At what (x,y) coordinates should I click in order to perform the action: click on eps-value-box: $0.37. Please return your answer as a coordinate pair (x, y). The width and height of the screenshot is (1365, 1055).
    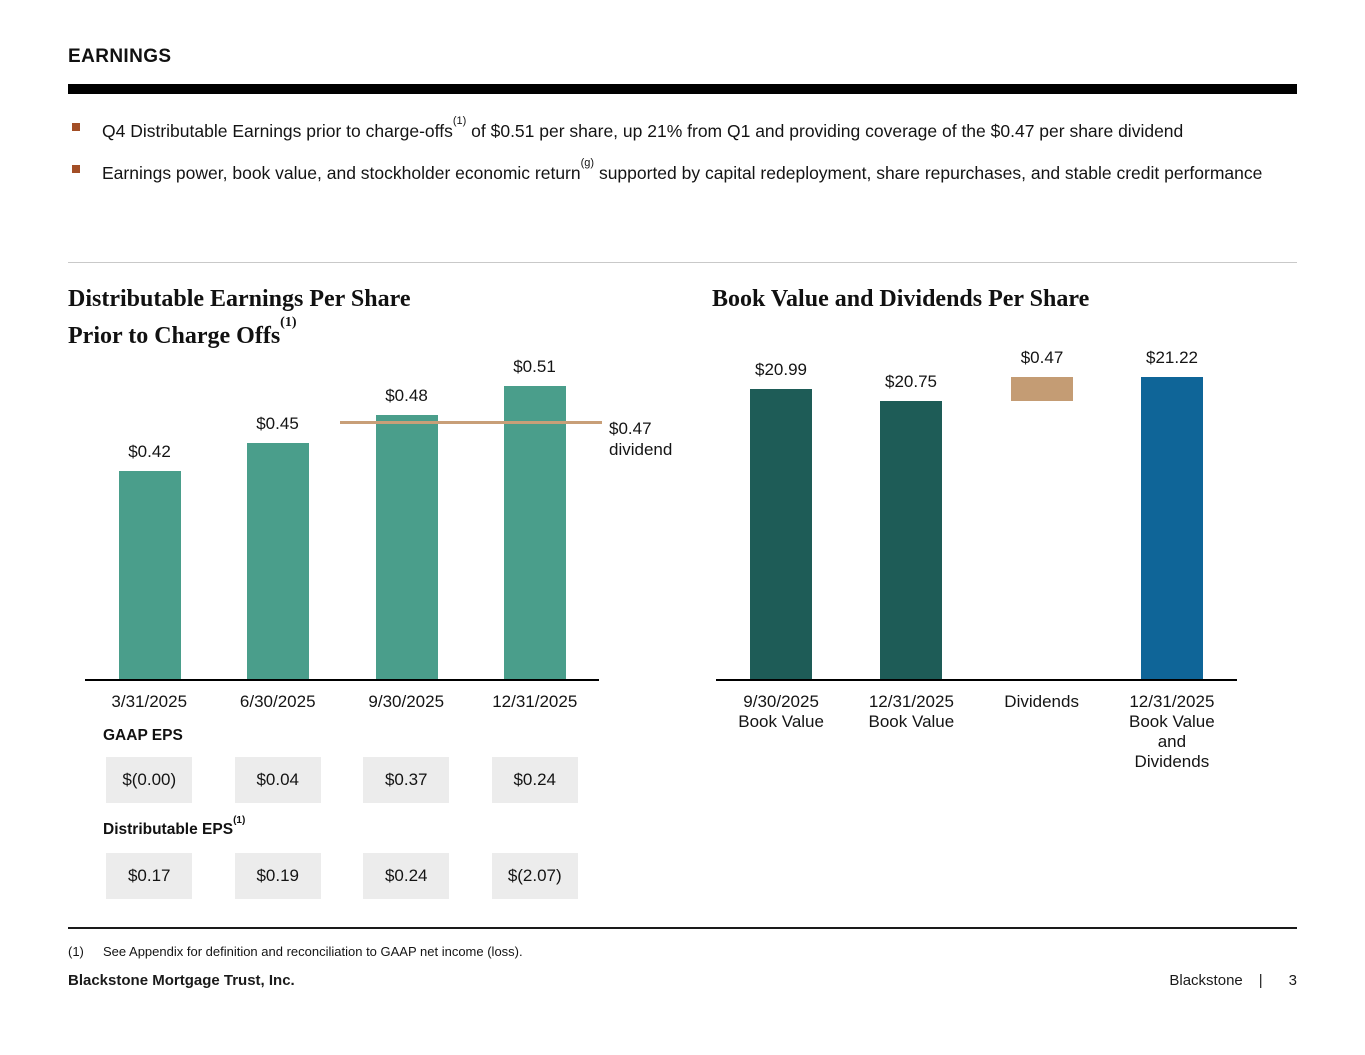
    Looking at the image, I should click on (406, 780).